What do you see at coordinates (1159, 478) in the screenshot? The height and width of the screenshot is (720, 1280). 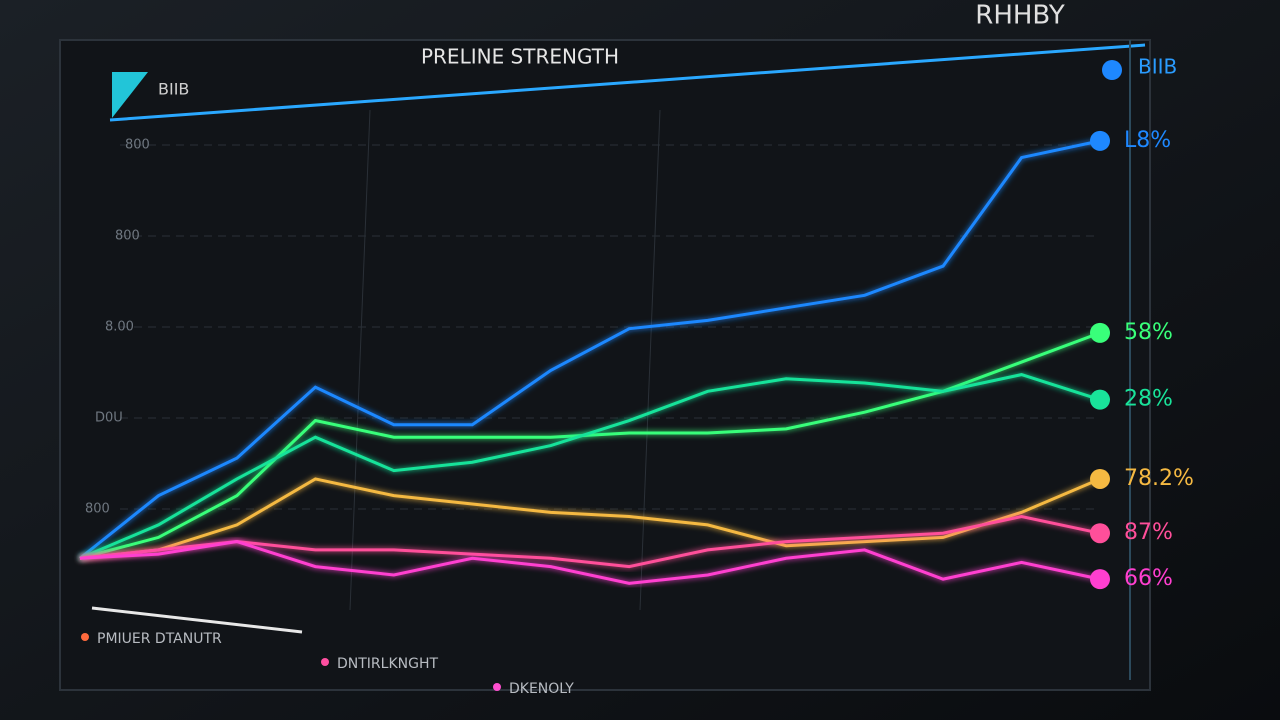 I see `end-label: 78.2%` at bounding box center [1159, 478].